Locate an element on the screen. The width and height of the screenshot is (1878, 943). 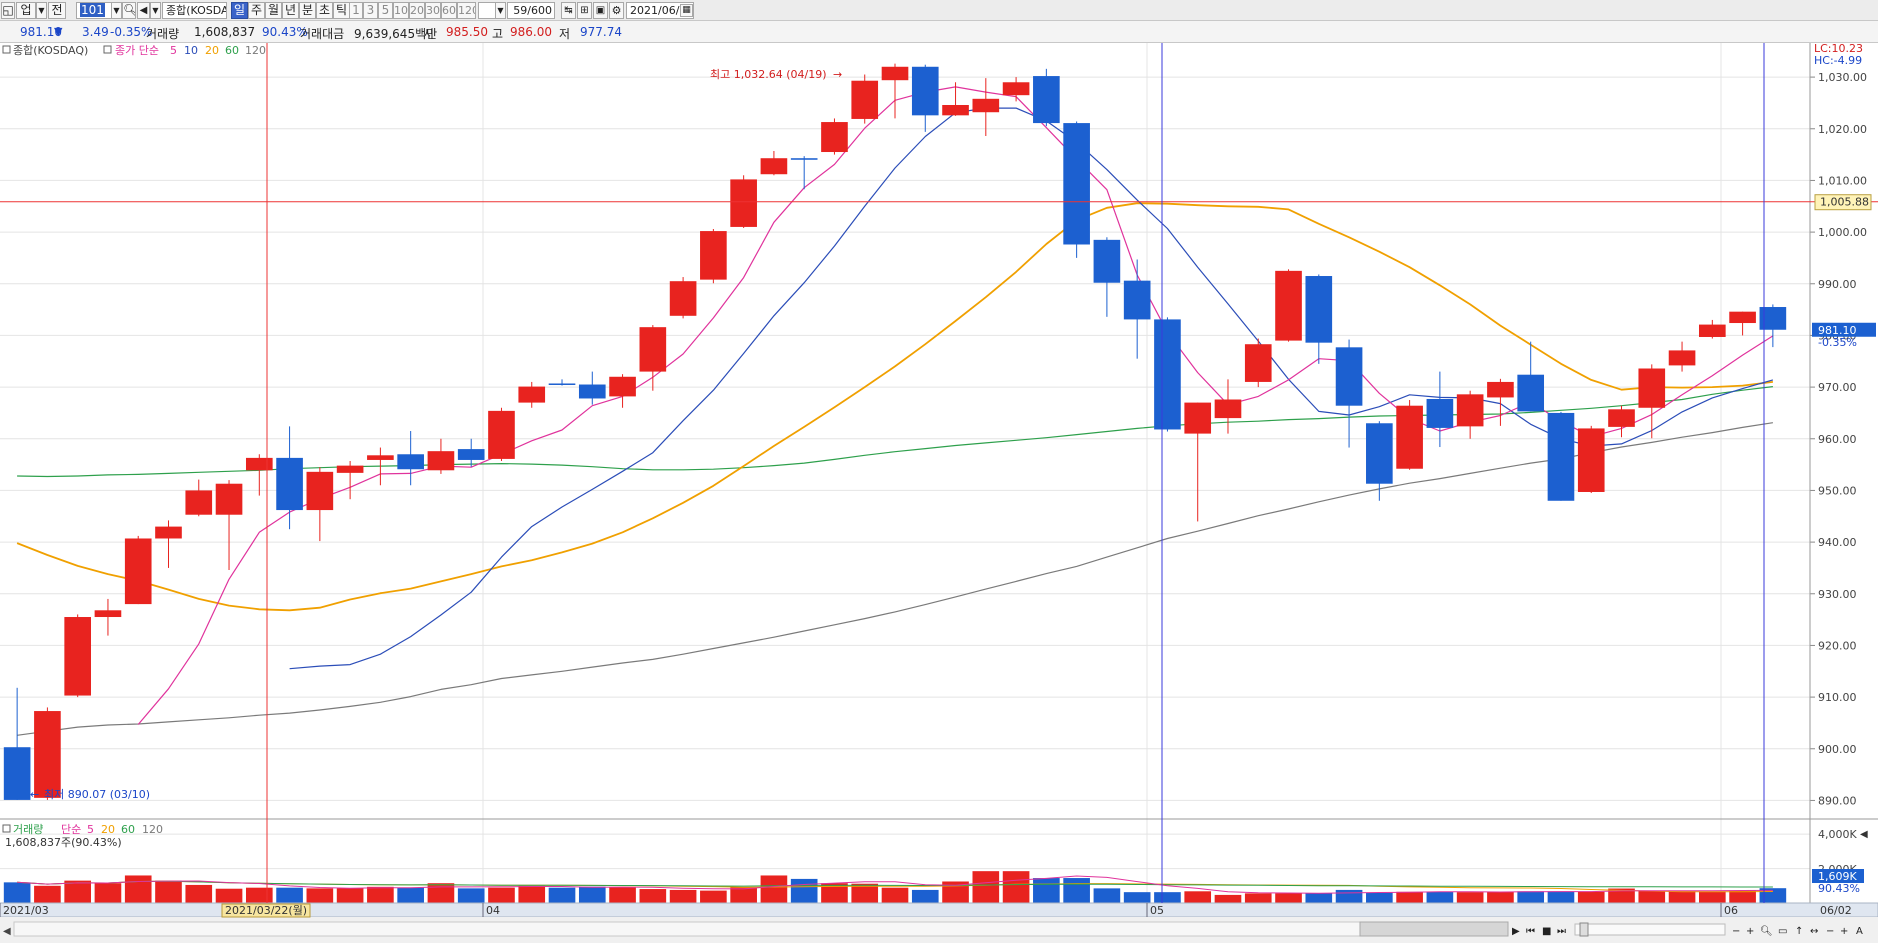
zoom-in-icon: + is located at coordinates (1750, 931).